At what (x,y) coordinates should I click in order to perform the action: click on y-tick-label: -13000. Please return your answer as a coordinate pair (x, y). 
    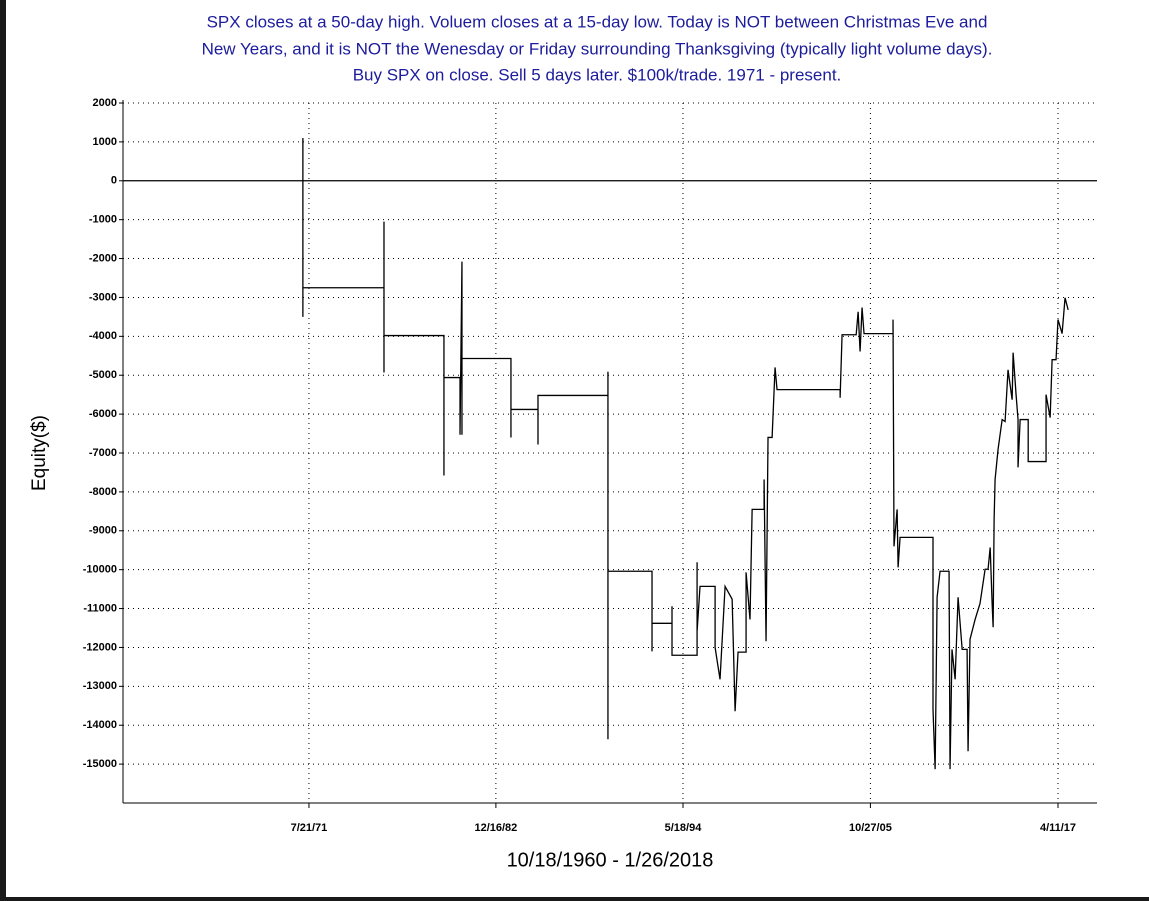
    Looking at the image, I should click on (100, 686).